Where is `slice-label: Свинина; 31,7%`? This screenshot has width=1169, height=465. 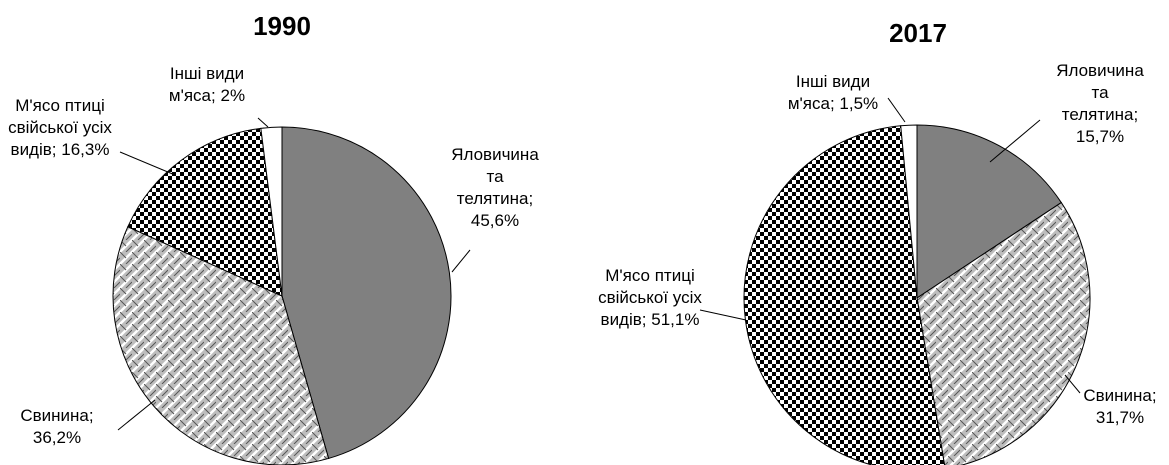
slice-label: Свинина; 31,7% is located at coordinates (1120, 407).